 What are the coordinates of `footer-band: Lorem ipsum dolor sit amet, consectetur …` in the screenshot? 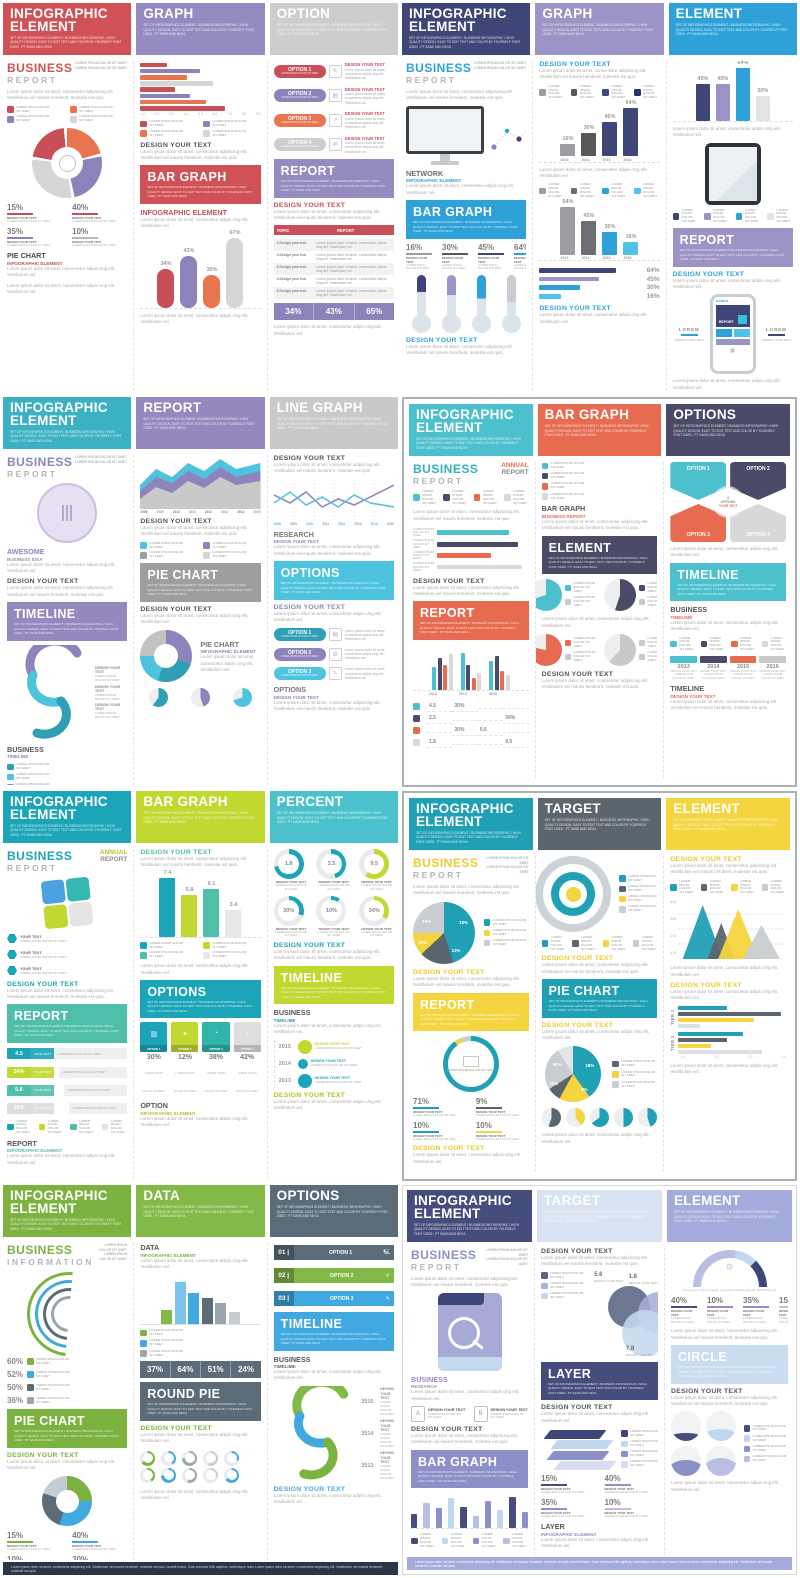 It's located at (599, 1563).